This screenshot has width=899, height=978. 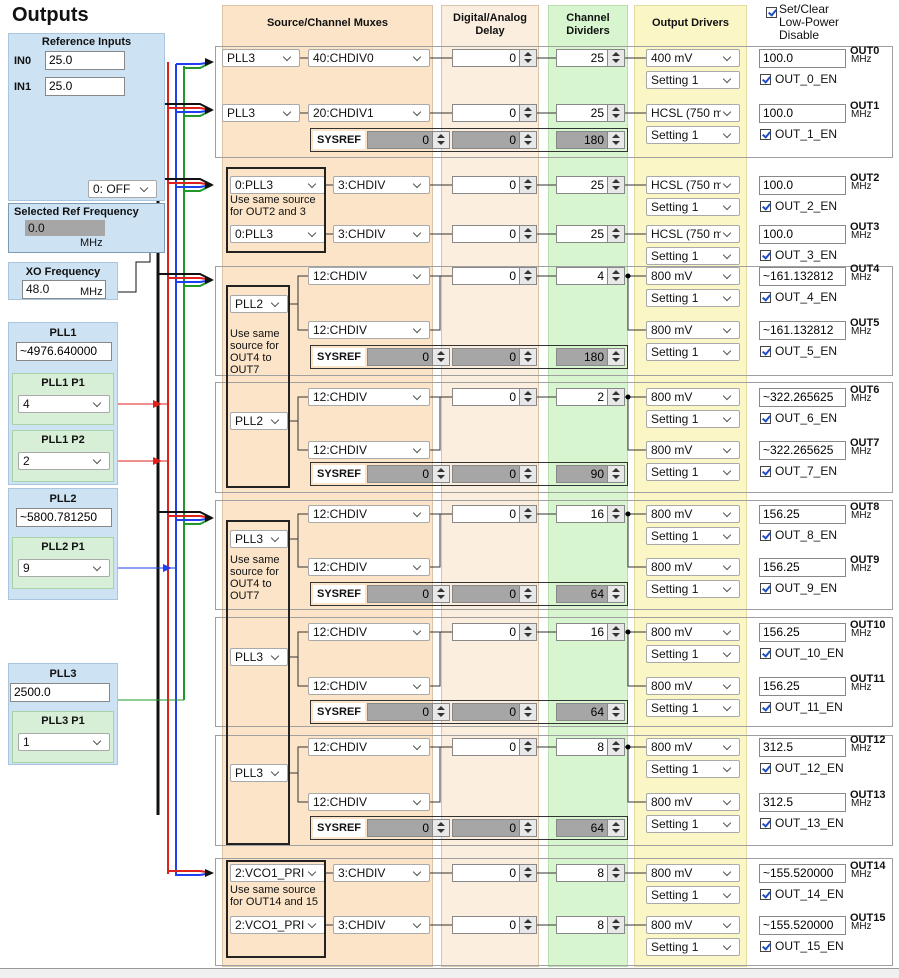 What do you see at coordinates (64, 568) in the screenshot?
I see `pll-divider-select: 9` at bounding box center [64, 568].